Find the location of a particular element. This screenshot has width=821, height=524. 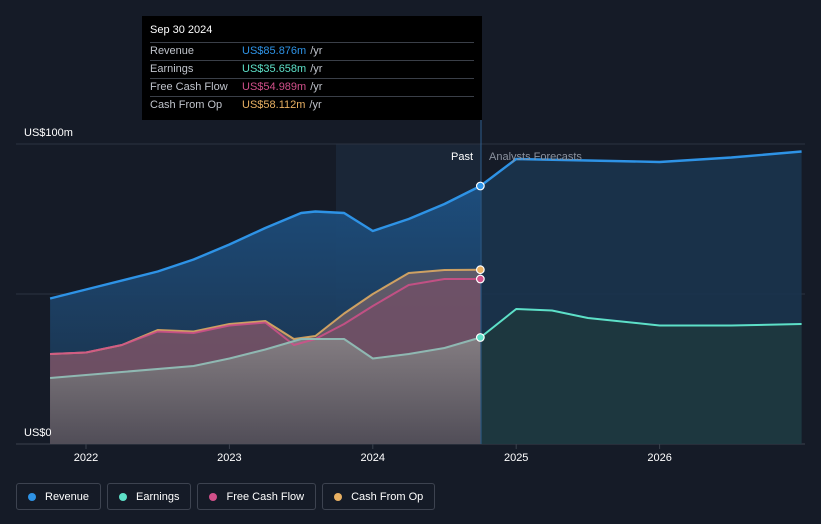

tooltip-row-name: Cash From Op is located at coordinates (186, 105).